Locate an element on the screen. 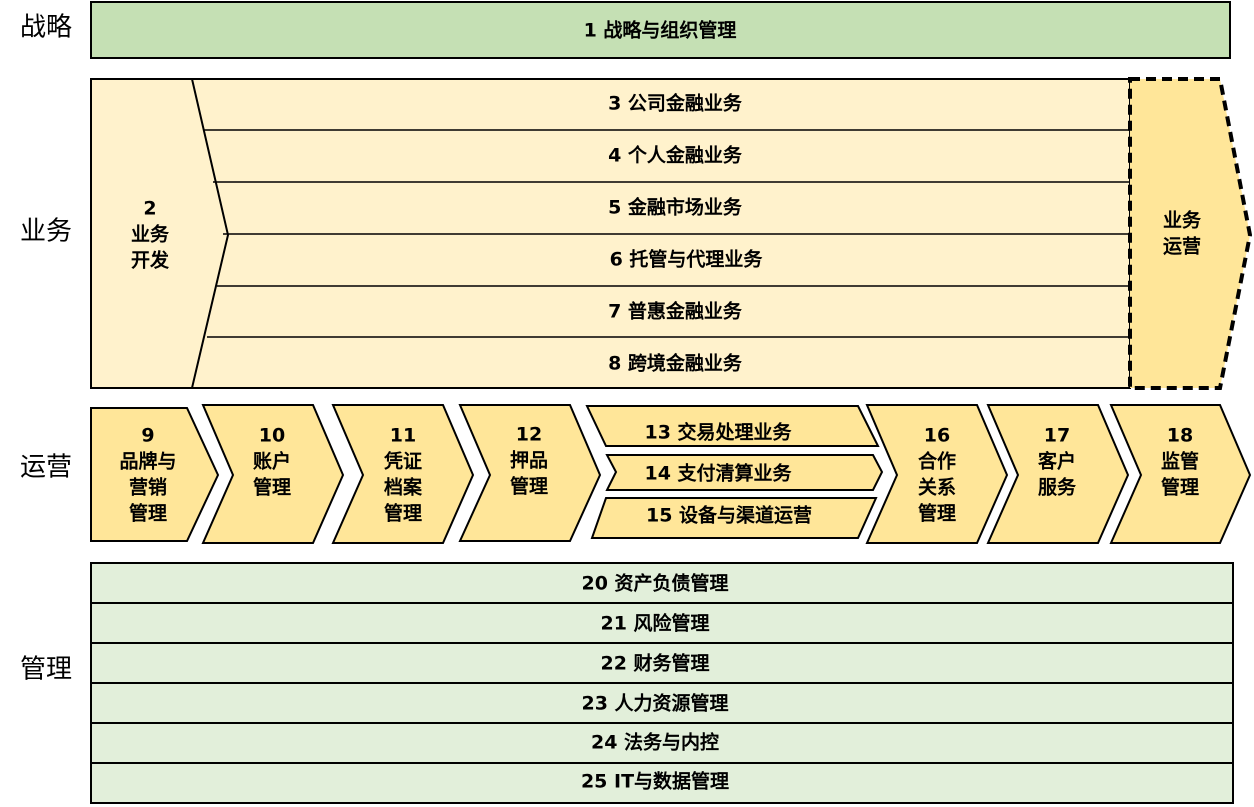  development-label-2: 开发 is located at coordinates (150, 260).